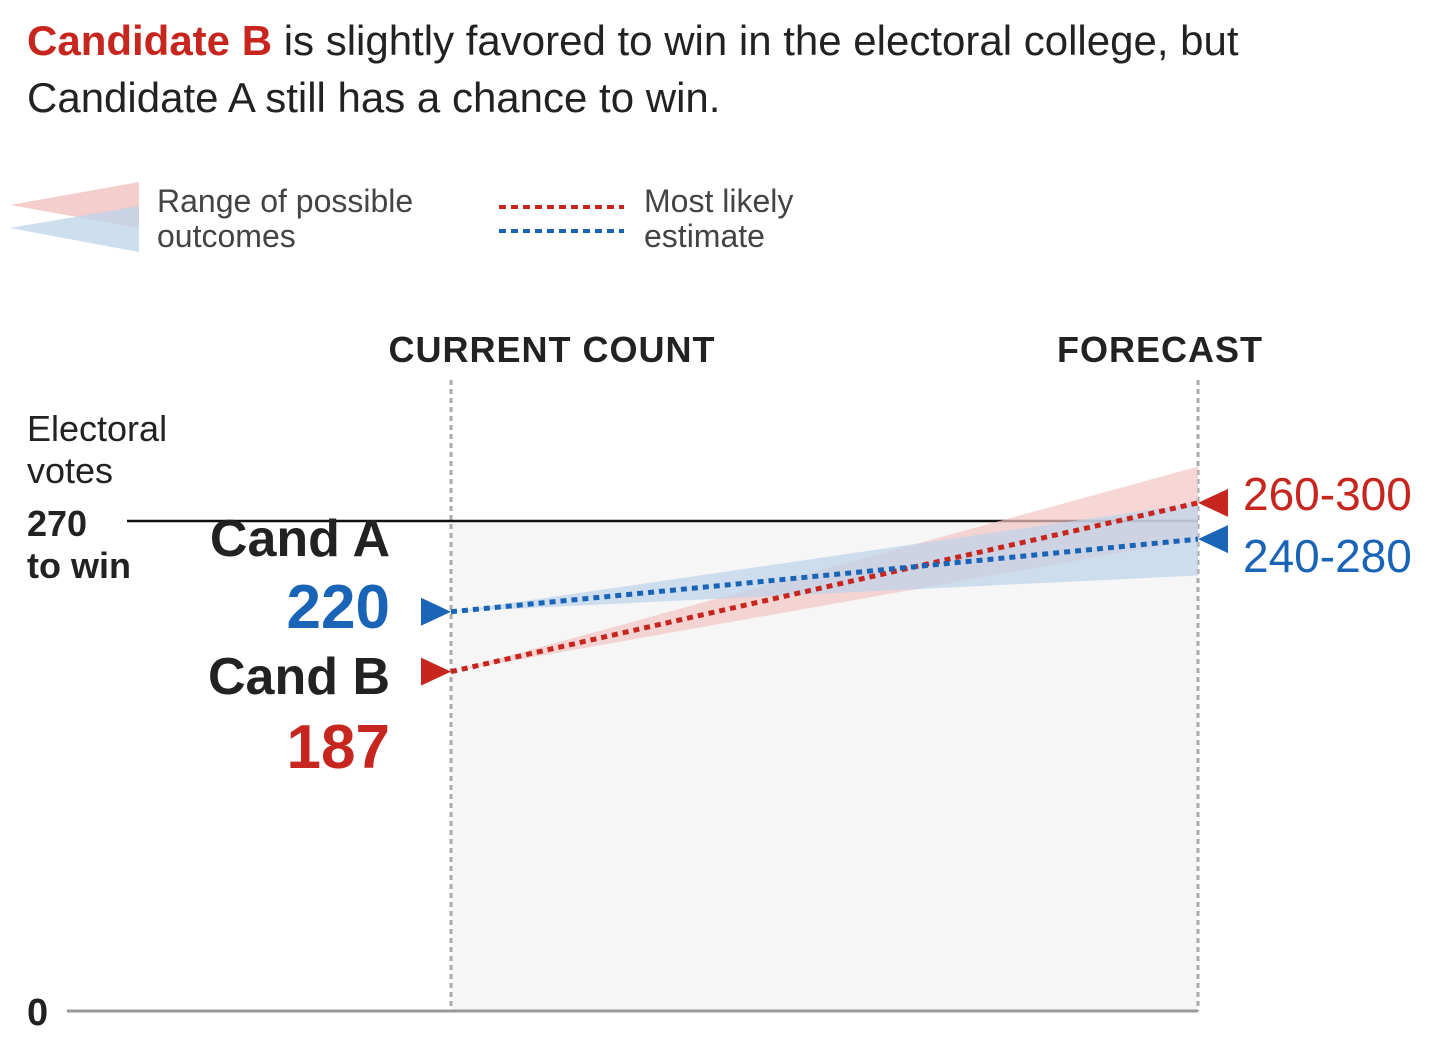  What do you see at coordinates (1327, 556) in the screenshot?
I see `forecast-label-a: 240-280` at bounding box center [1327, 556].